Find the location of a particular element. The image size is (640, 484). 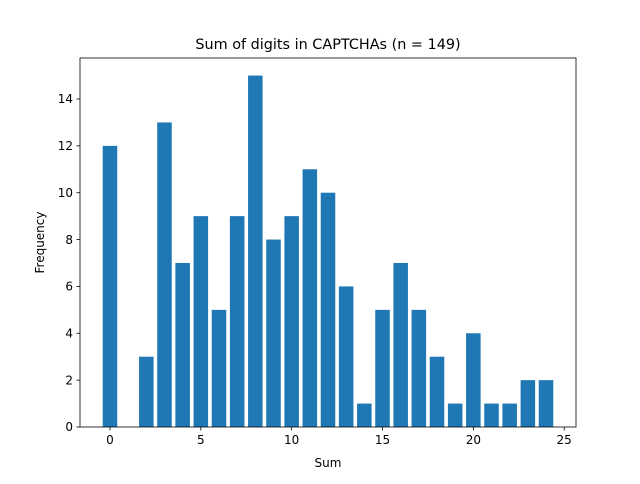

y-tick-label: 14 is located at coordinates (65, 99).